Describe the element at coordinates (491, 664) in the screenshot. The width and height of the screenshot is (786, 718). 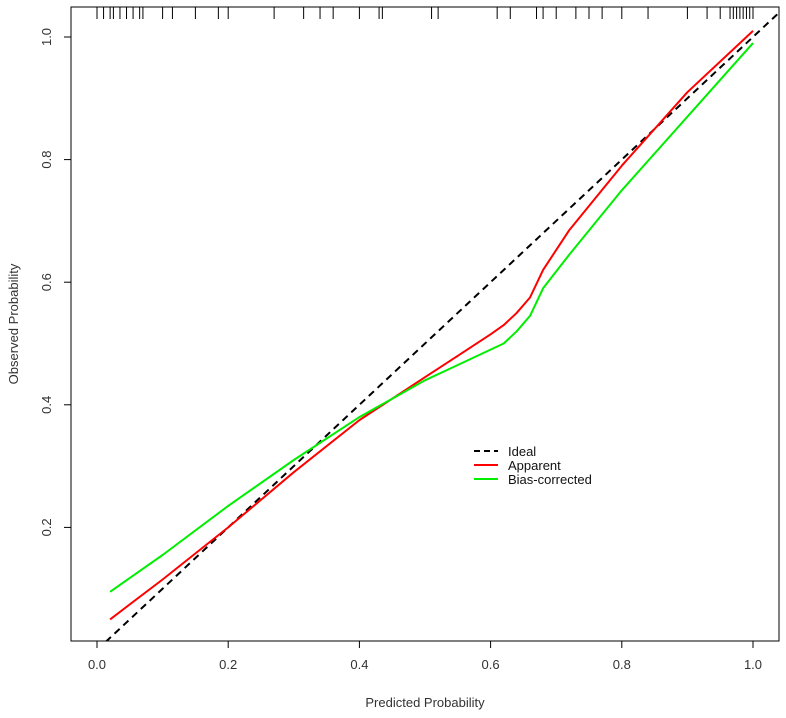
I see `x-tick-label: 0.6` at that location.